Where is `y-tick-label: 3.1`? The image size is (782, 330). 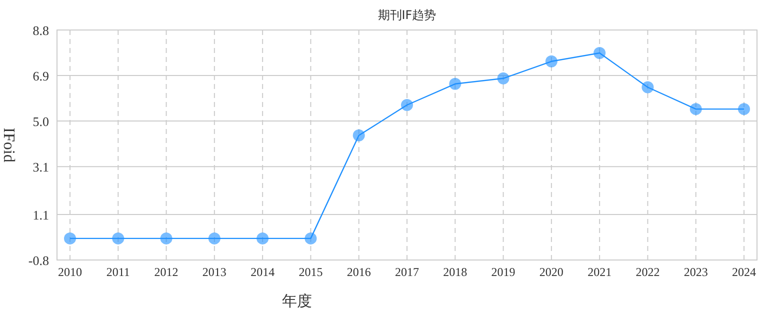 y-tick-label: 3.1 is located at coordinates (40, 167).